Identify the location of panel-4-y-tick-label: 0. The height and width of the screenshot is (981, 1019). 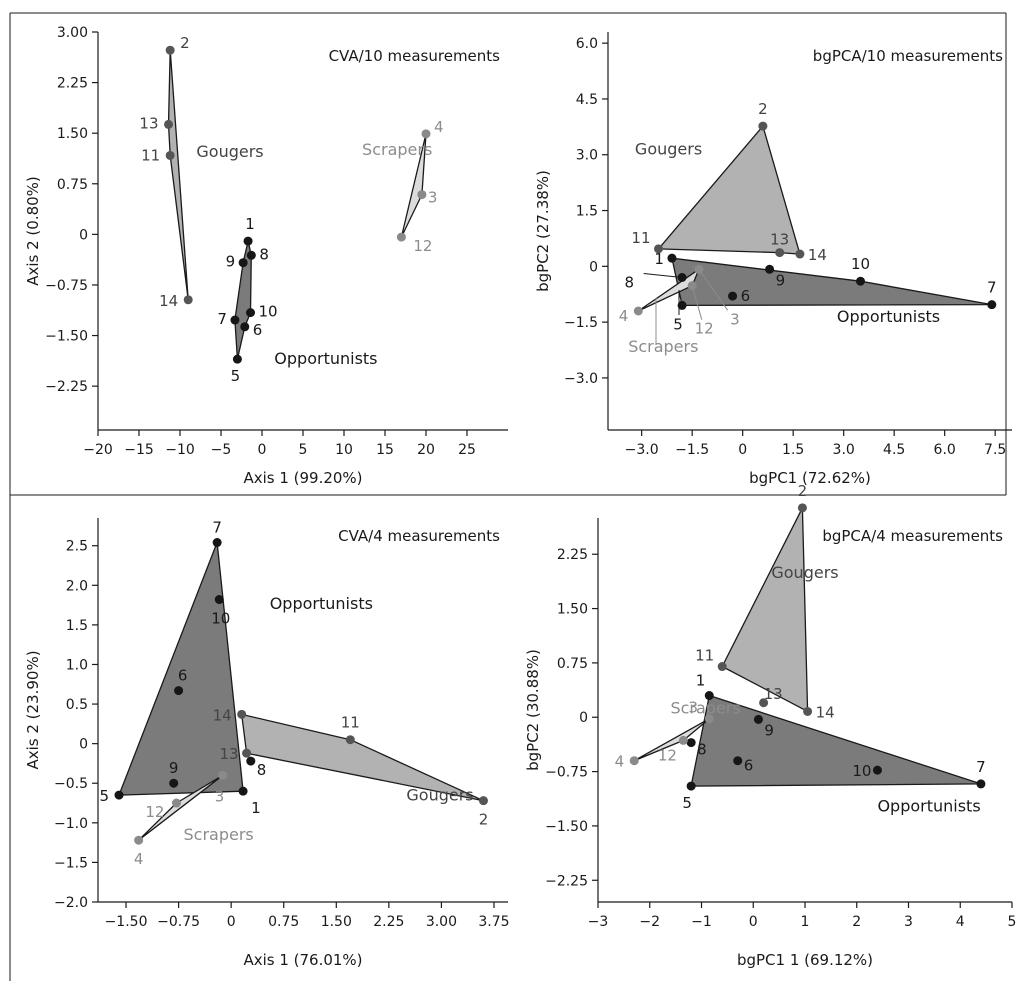
(583, 718).